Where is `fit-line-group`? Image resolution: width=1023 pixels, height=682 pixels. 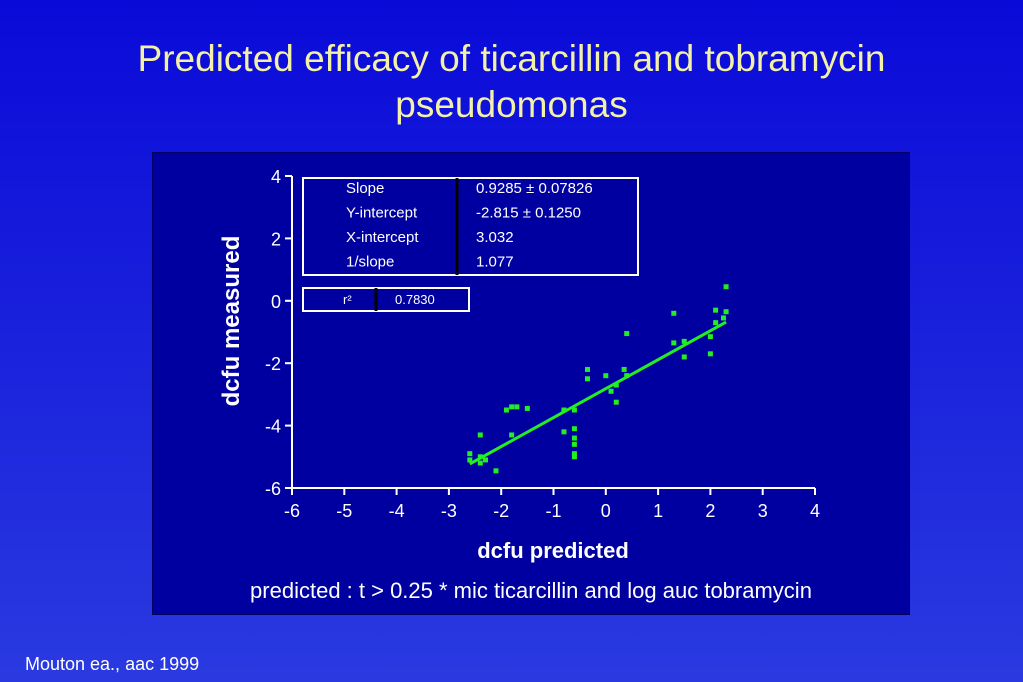 fit-line-group is located at coordinates (598, 393).